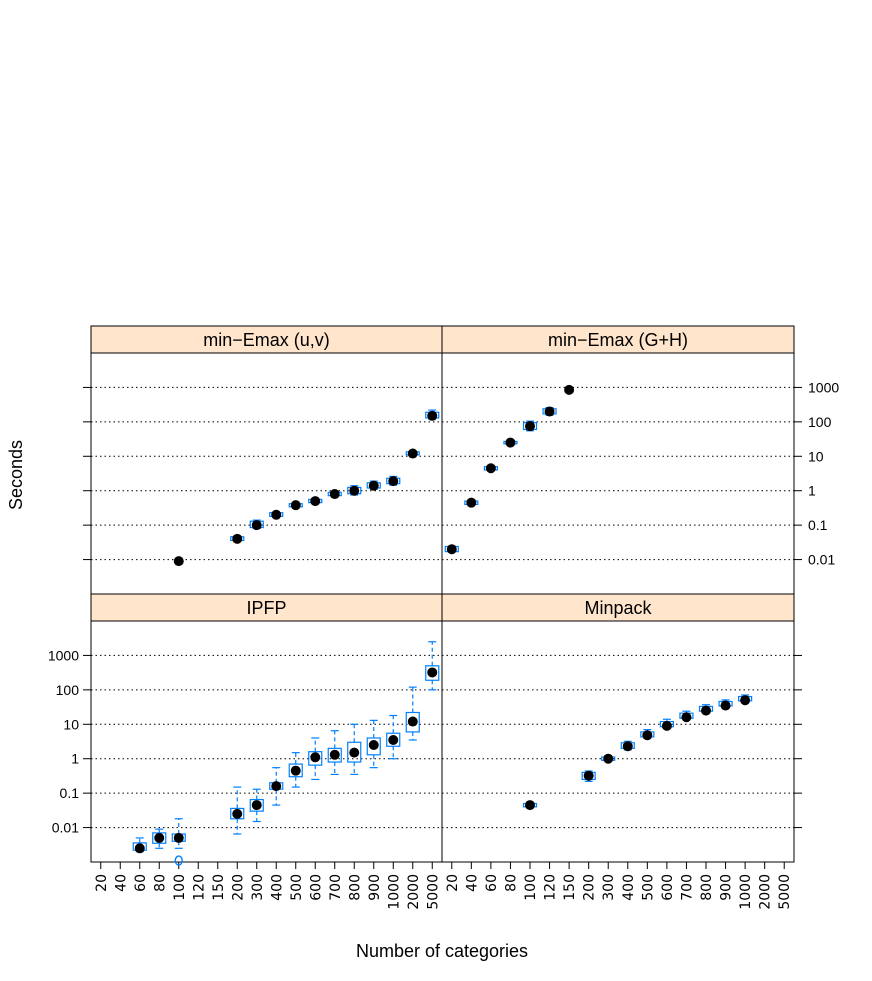 This screenshot has width=872, height=981. What do you see at coordinates (687, 887) in the screenshot?
I see `x-tick-label: 700` at bounding box center [687, 887].